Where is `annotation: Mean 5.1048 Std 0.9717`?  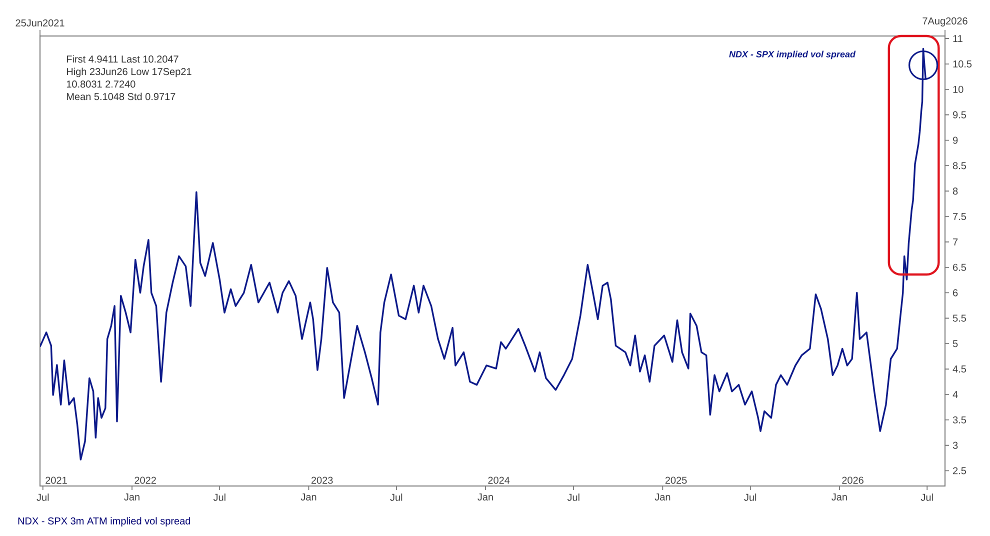
annotation: Mean 5.1048 Std 0.9717 is located at coordinates (121, 96).